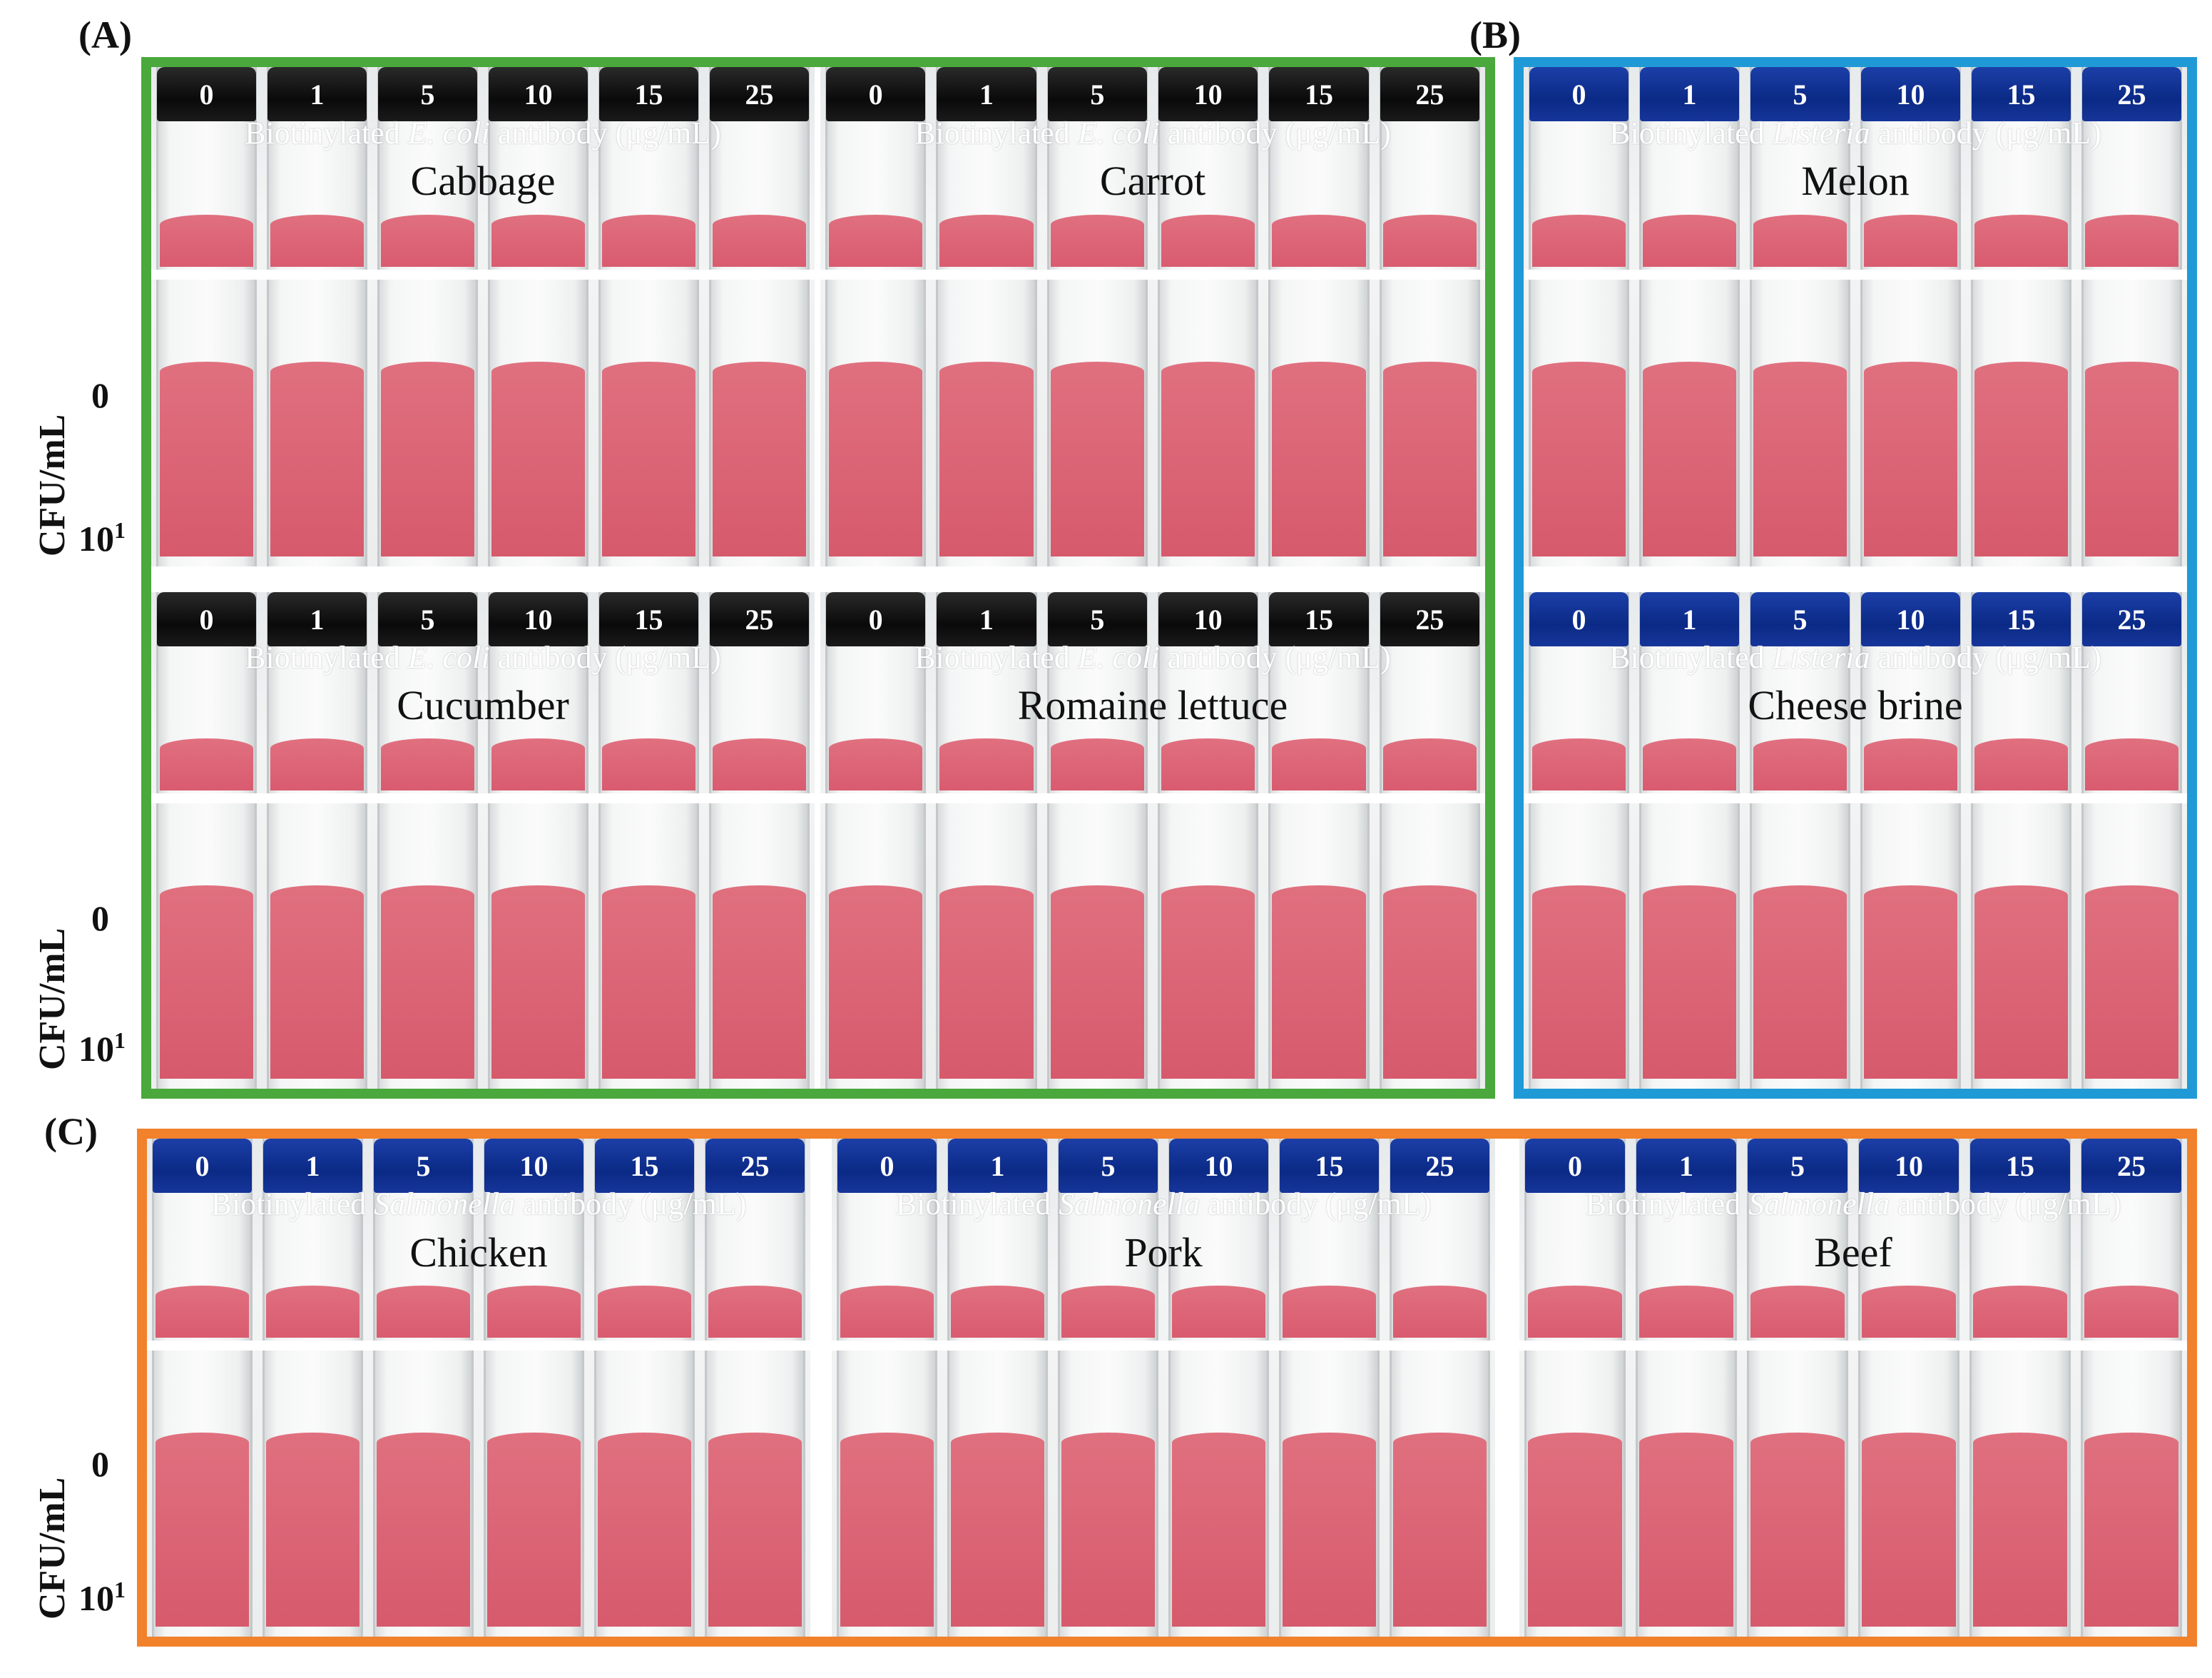  What do you see at coordinates (483, 705) in the screenshot?
I see `sample-name: Cucumber` at bounding box center [483, 705].